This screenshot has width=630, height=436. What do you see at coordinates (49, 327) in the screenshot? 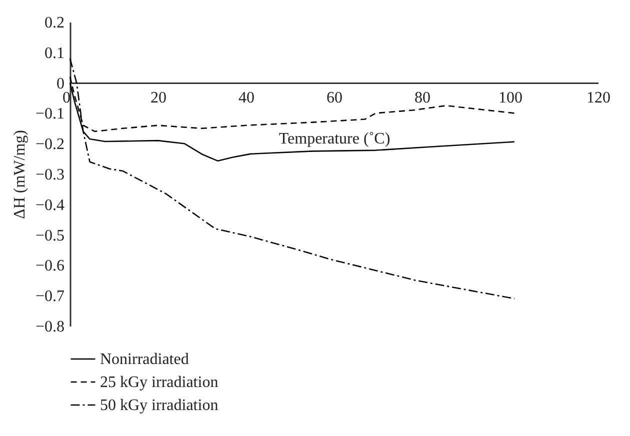
I see `y-tick-label: −0.8` at bounding box center [49, 327].